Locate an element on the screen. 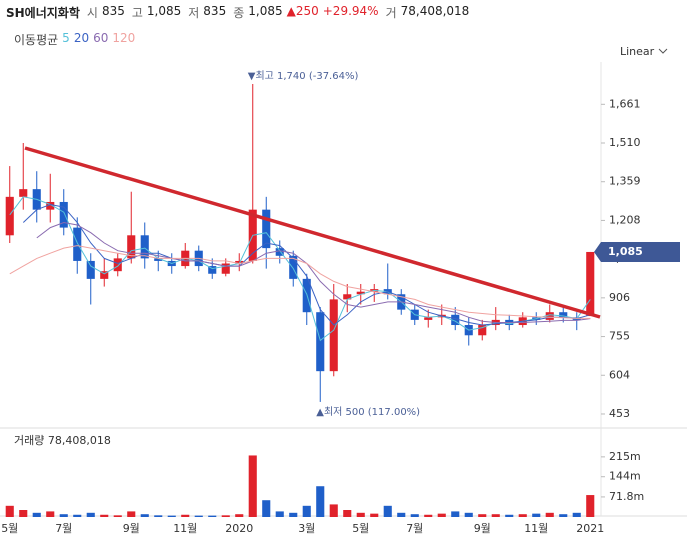 The width and height of the screenshot is (687, 544). legend-entry: 120 is located at coordinates (124, 38).